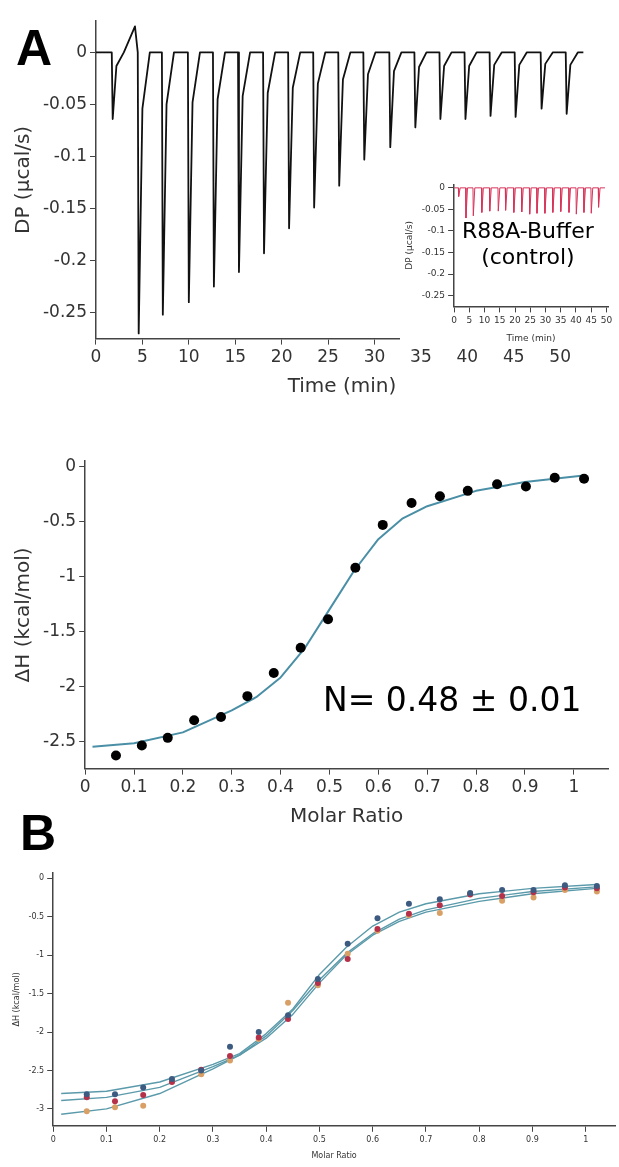  What do you see at coordinates (34, 48) in the screenshot?
I see `text: A` at bounding box center [34, 48].